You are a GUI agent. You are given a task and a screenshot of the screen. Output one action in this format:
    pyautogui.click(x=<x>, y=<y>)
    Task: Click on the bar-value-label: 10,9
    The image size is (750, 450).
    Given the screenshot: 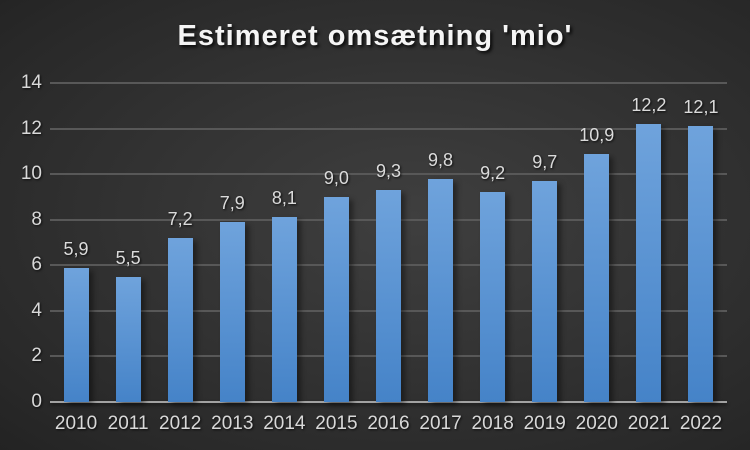 What is the action you would take?
    pyautogui.click(x=597, y=134)
    